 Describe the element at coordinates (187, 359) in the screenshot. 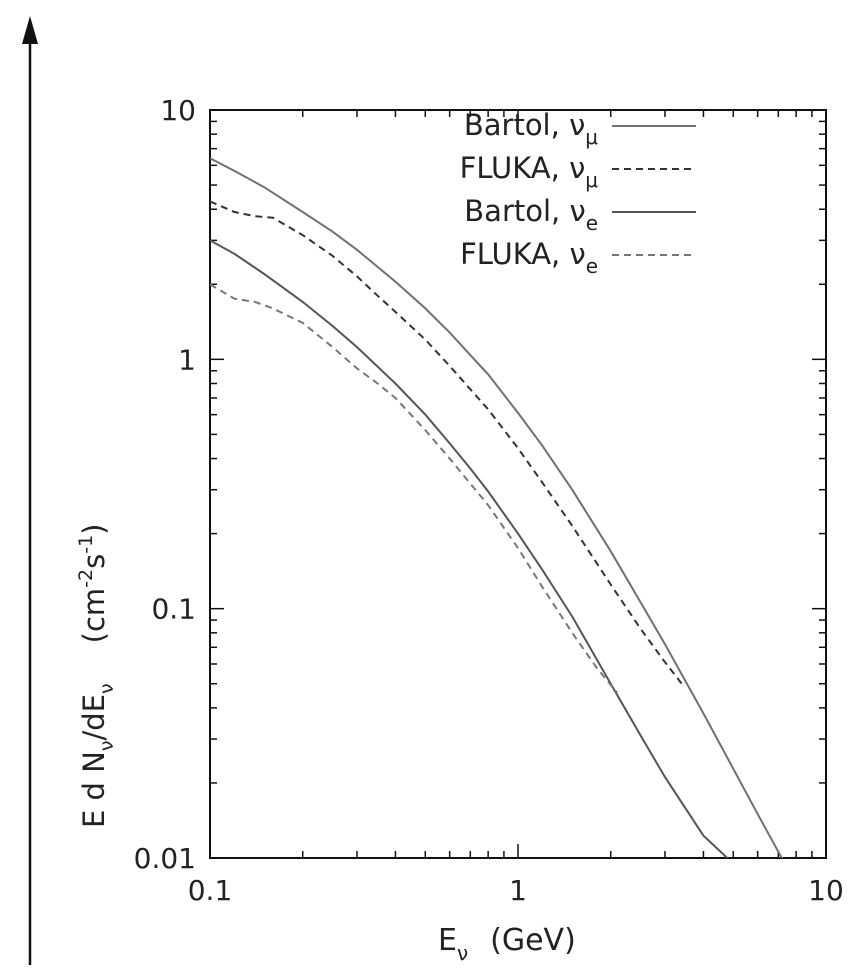

I see `y-tick-label: 1` at that location.